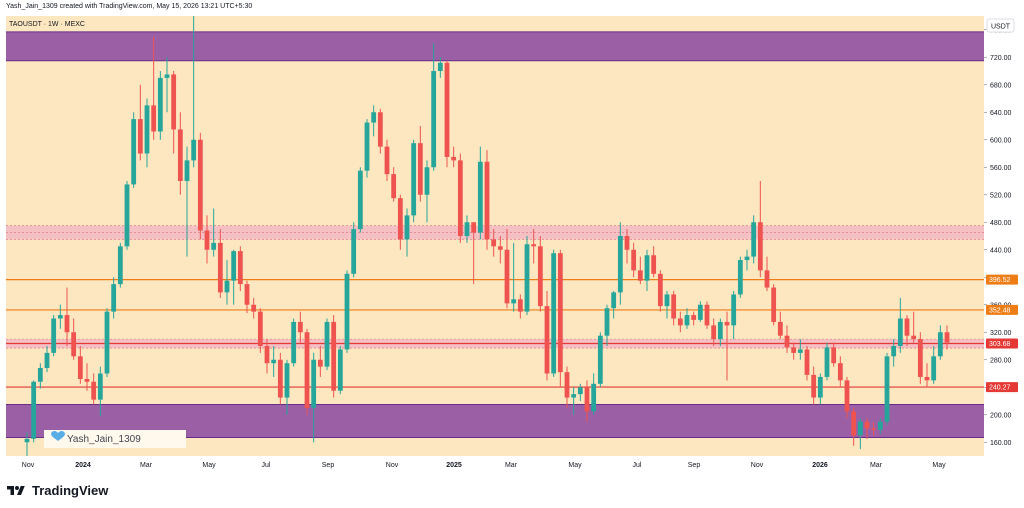 Image resolution: width=1024 pixels, height=508 pixels. What do you see at coordinates (392, 465) in the screenshot?
I see `x-tick-label-6: Nov` at bounding box center [392, 465].